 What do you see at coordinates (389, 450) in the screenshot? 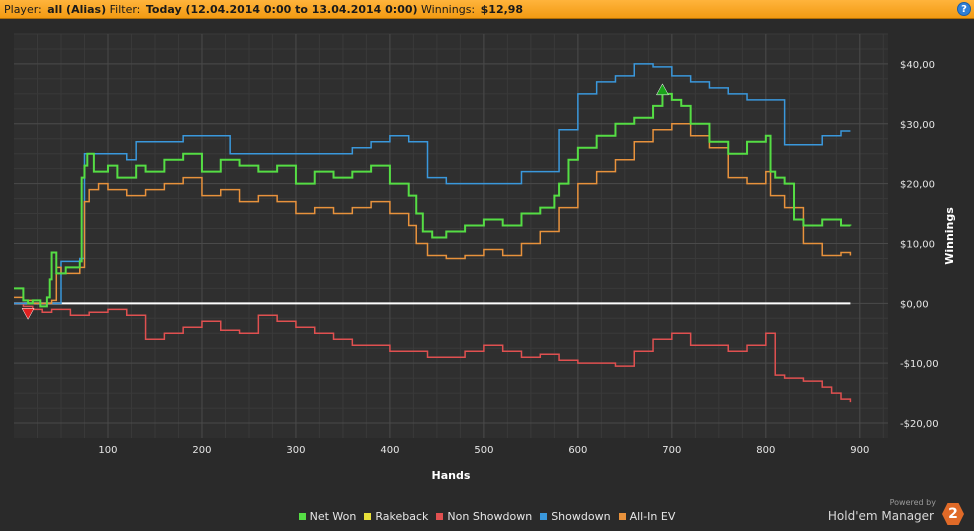
I see `x-tick-label: 400` at bounding box center [389, 450].